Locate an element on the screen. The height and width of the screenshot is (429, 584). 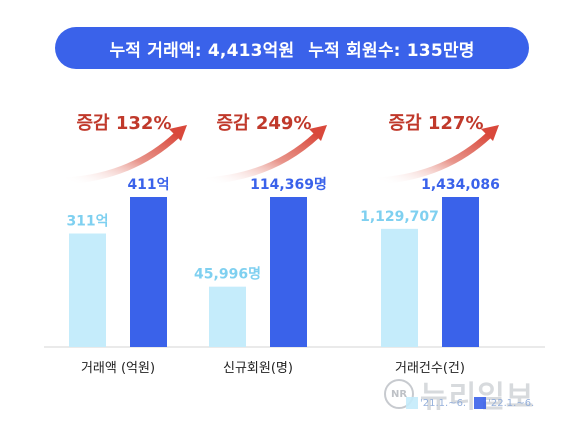
total-members-text: 누적 회원수: 135만명 is located at coordinates (391, 50).